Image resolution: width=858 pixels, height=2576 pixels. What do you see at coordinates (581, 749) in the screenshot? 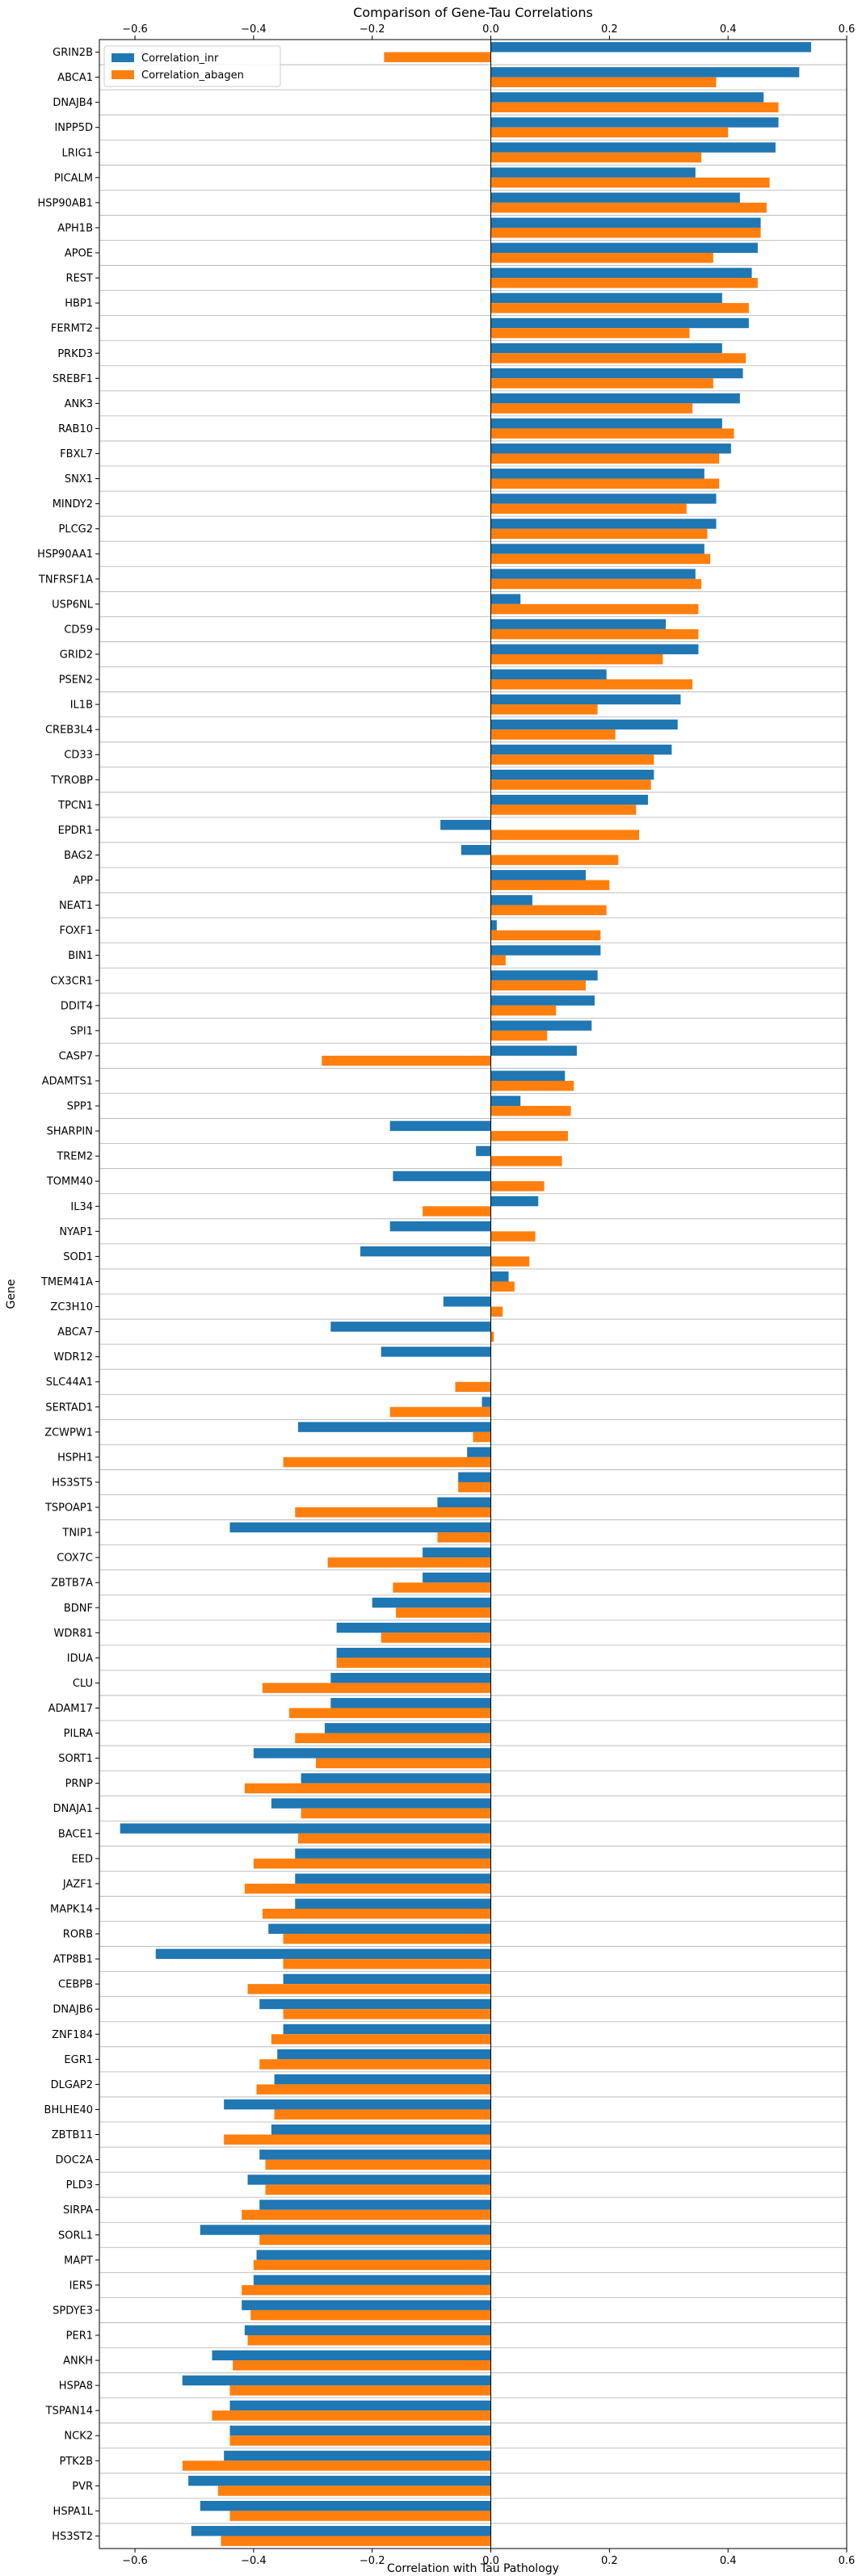
I see `bar-Correlation_inr-CD33` at bounding box center [581, 749].